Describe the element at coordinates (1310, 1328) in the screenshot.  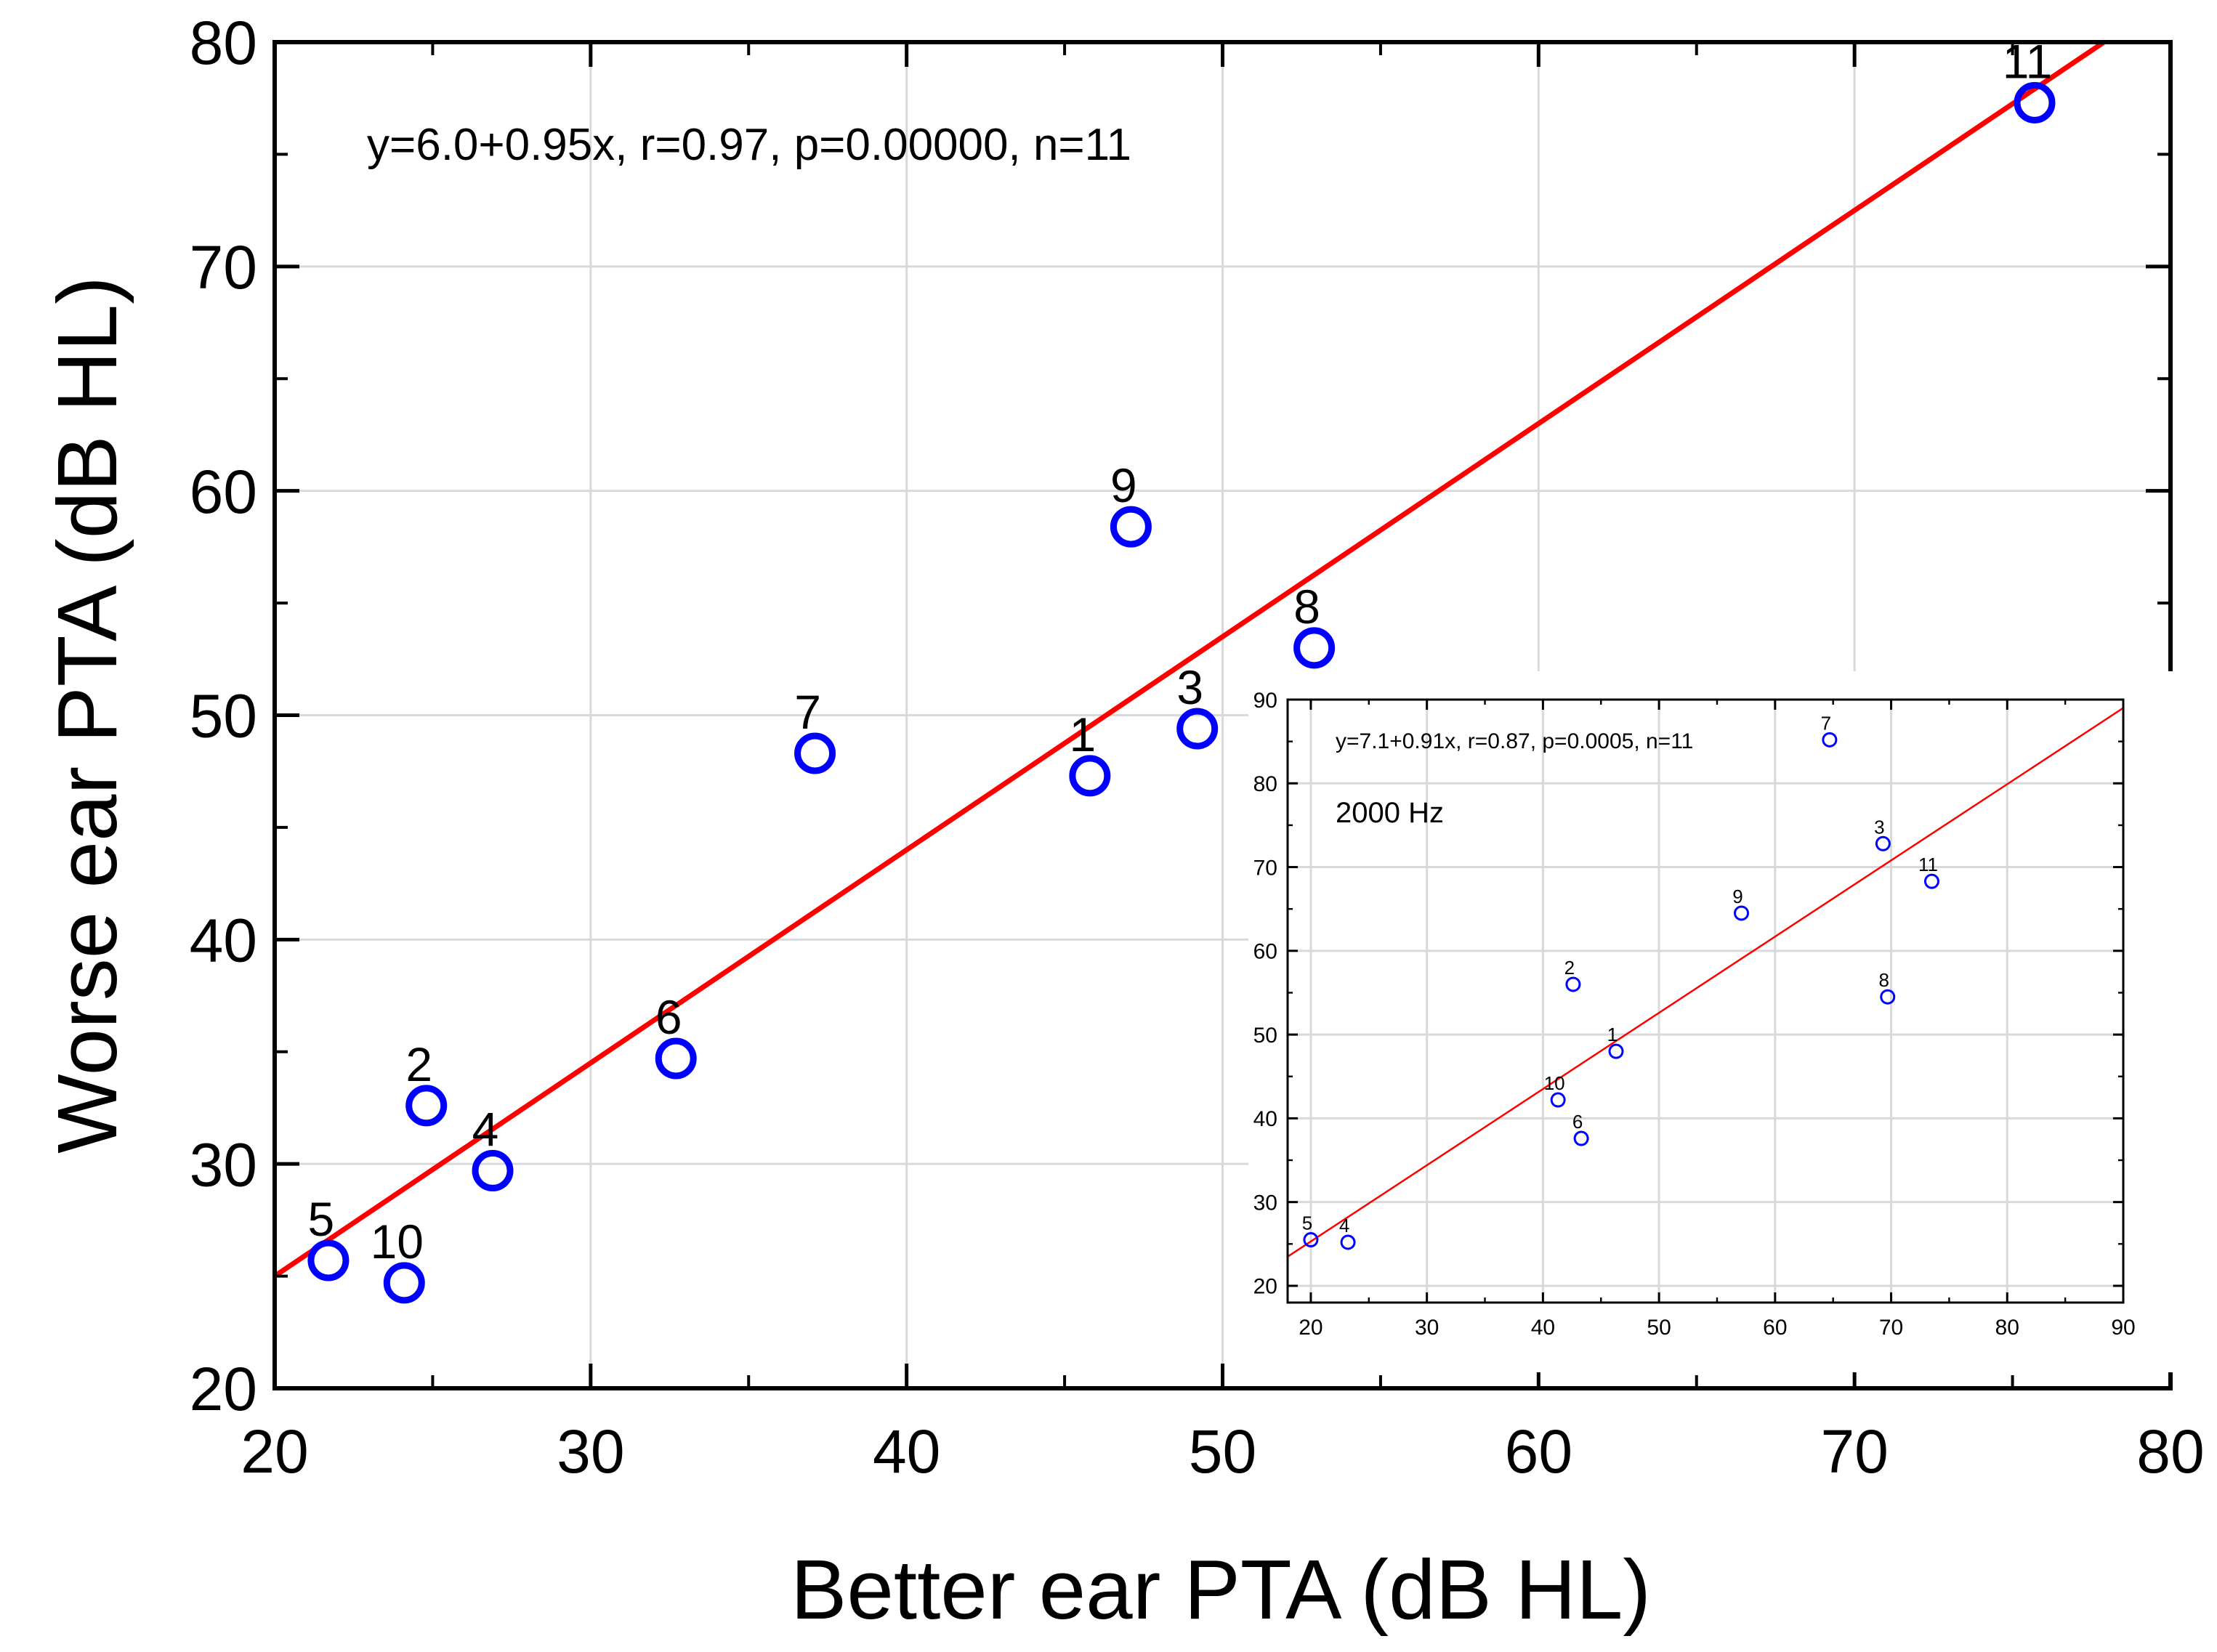
I see `inset-x-tick-label: 20` at that location.